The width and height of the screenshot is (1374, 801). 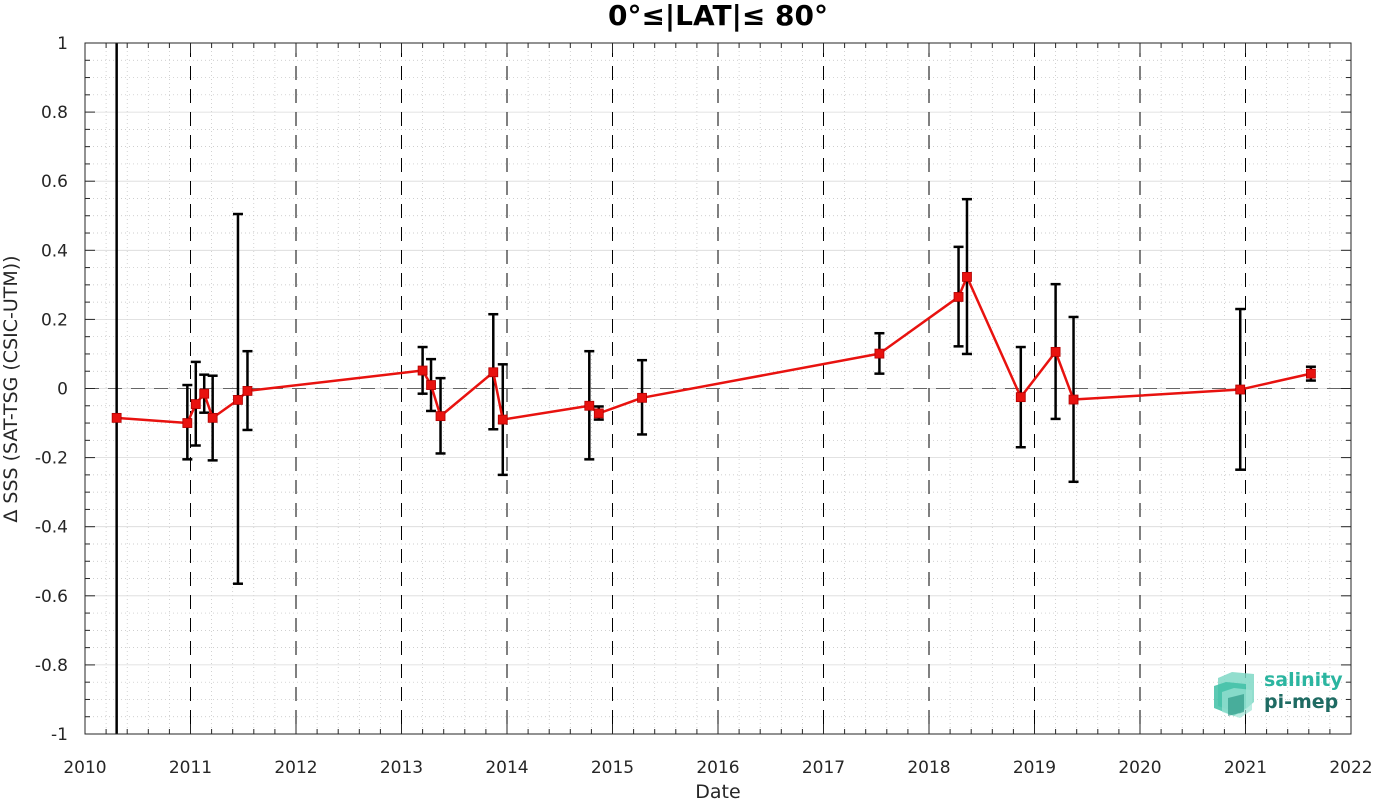 What do you see at coordinates (612, 768) in the screenshot?
I see `x-tick-label: 2015` at bounding box center [612, 768].